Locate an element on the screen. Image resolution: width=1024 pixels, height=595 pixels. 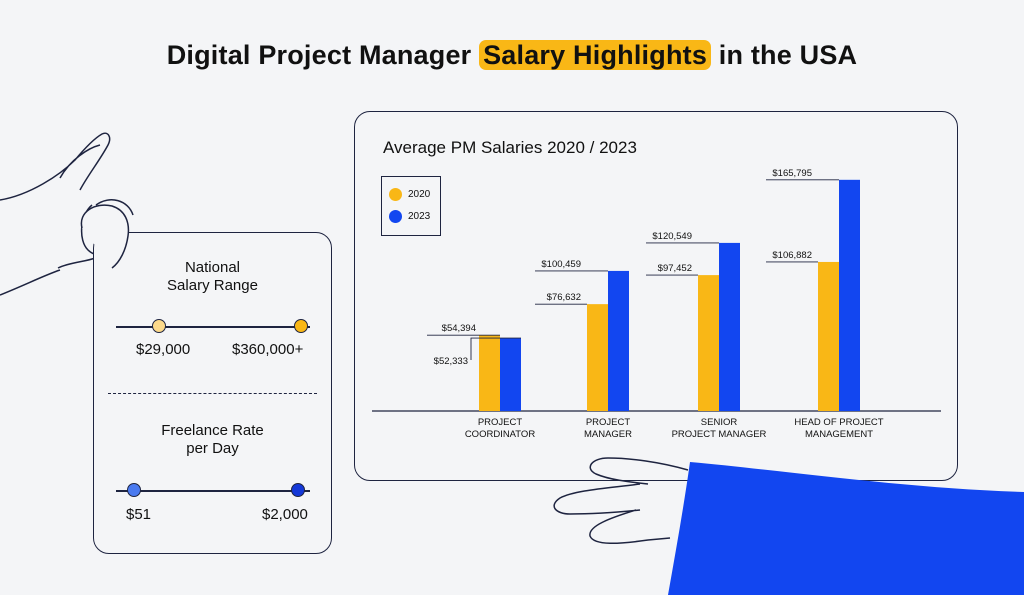
title-highlight: Salary Highlights is located at coordinates (595, 55).